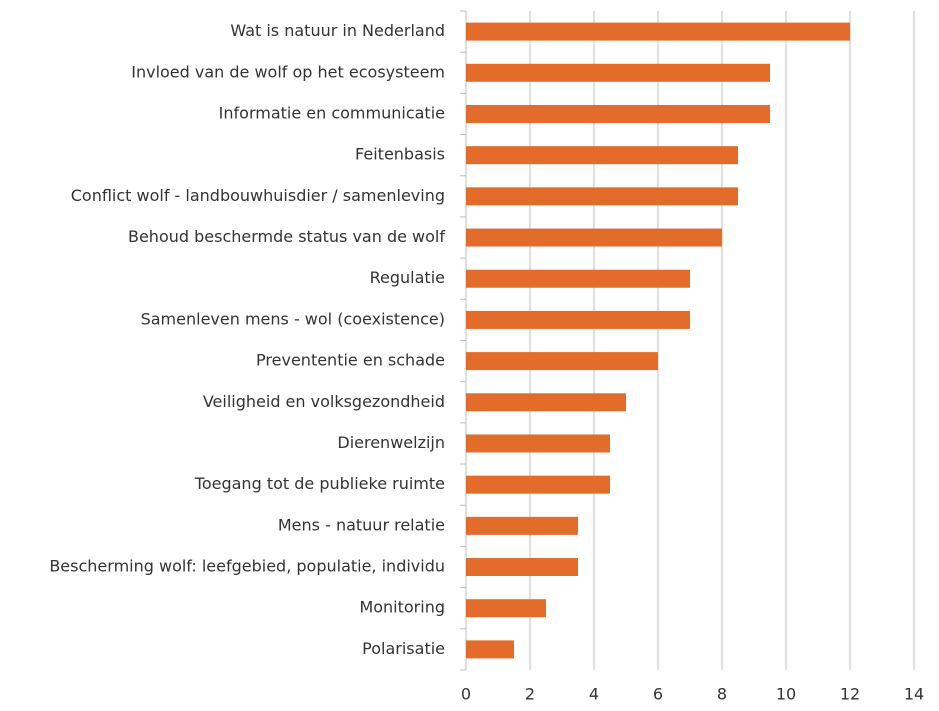  I want to click on y-tick-label: Invloed van de wolf op het ecosysteem, so click(288, 71).